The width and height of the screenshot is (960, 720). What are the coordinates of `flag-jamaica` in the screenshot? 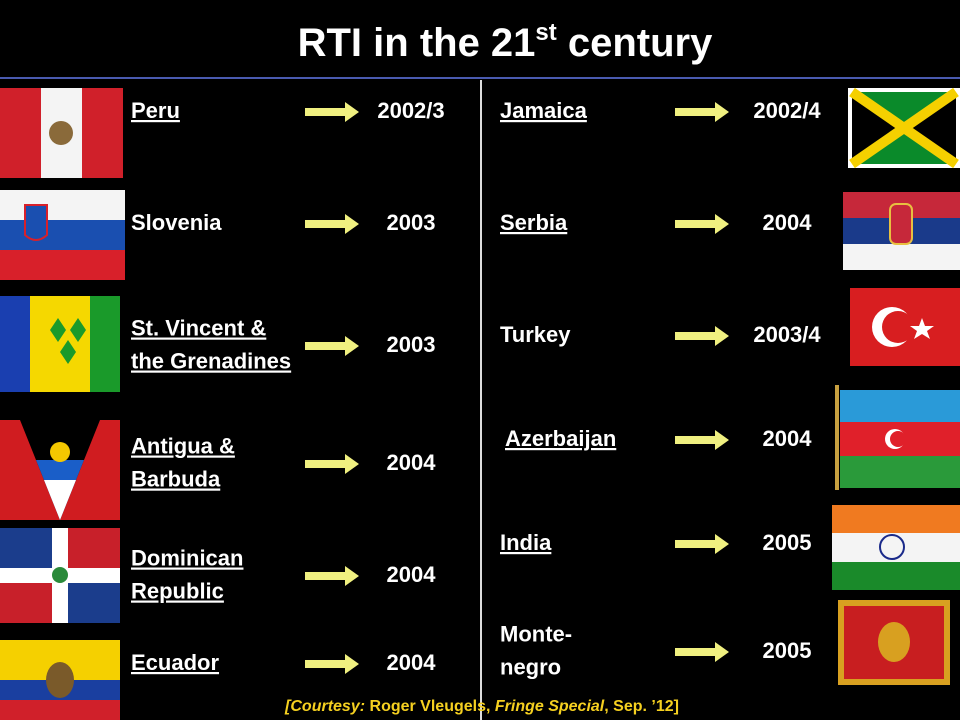 It's located at (904, 128).